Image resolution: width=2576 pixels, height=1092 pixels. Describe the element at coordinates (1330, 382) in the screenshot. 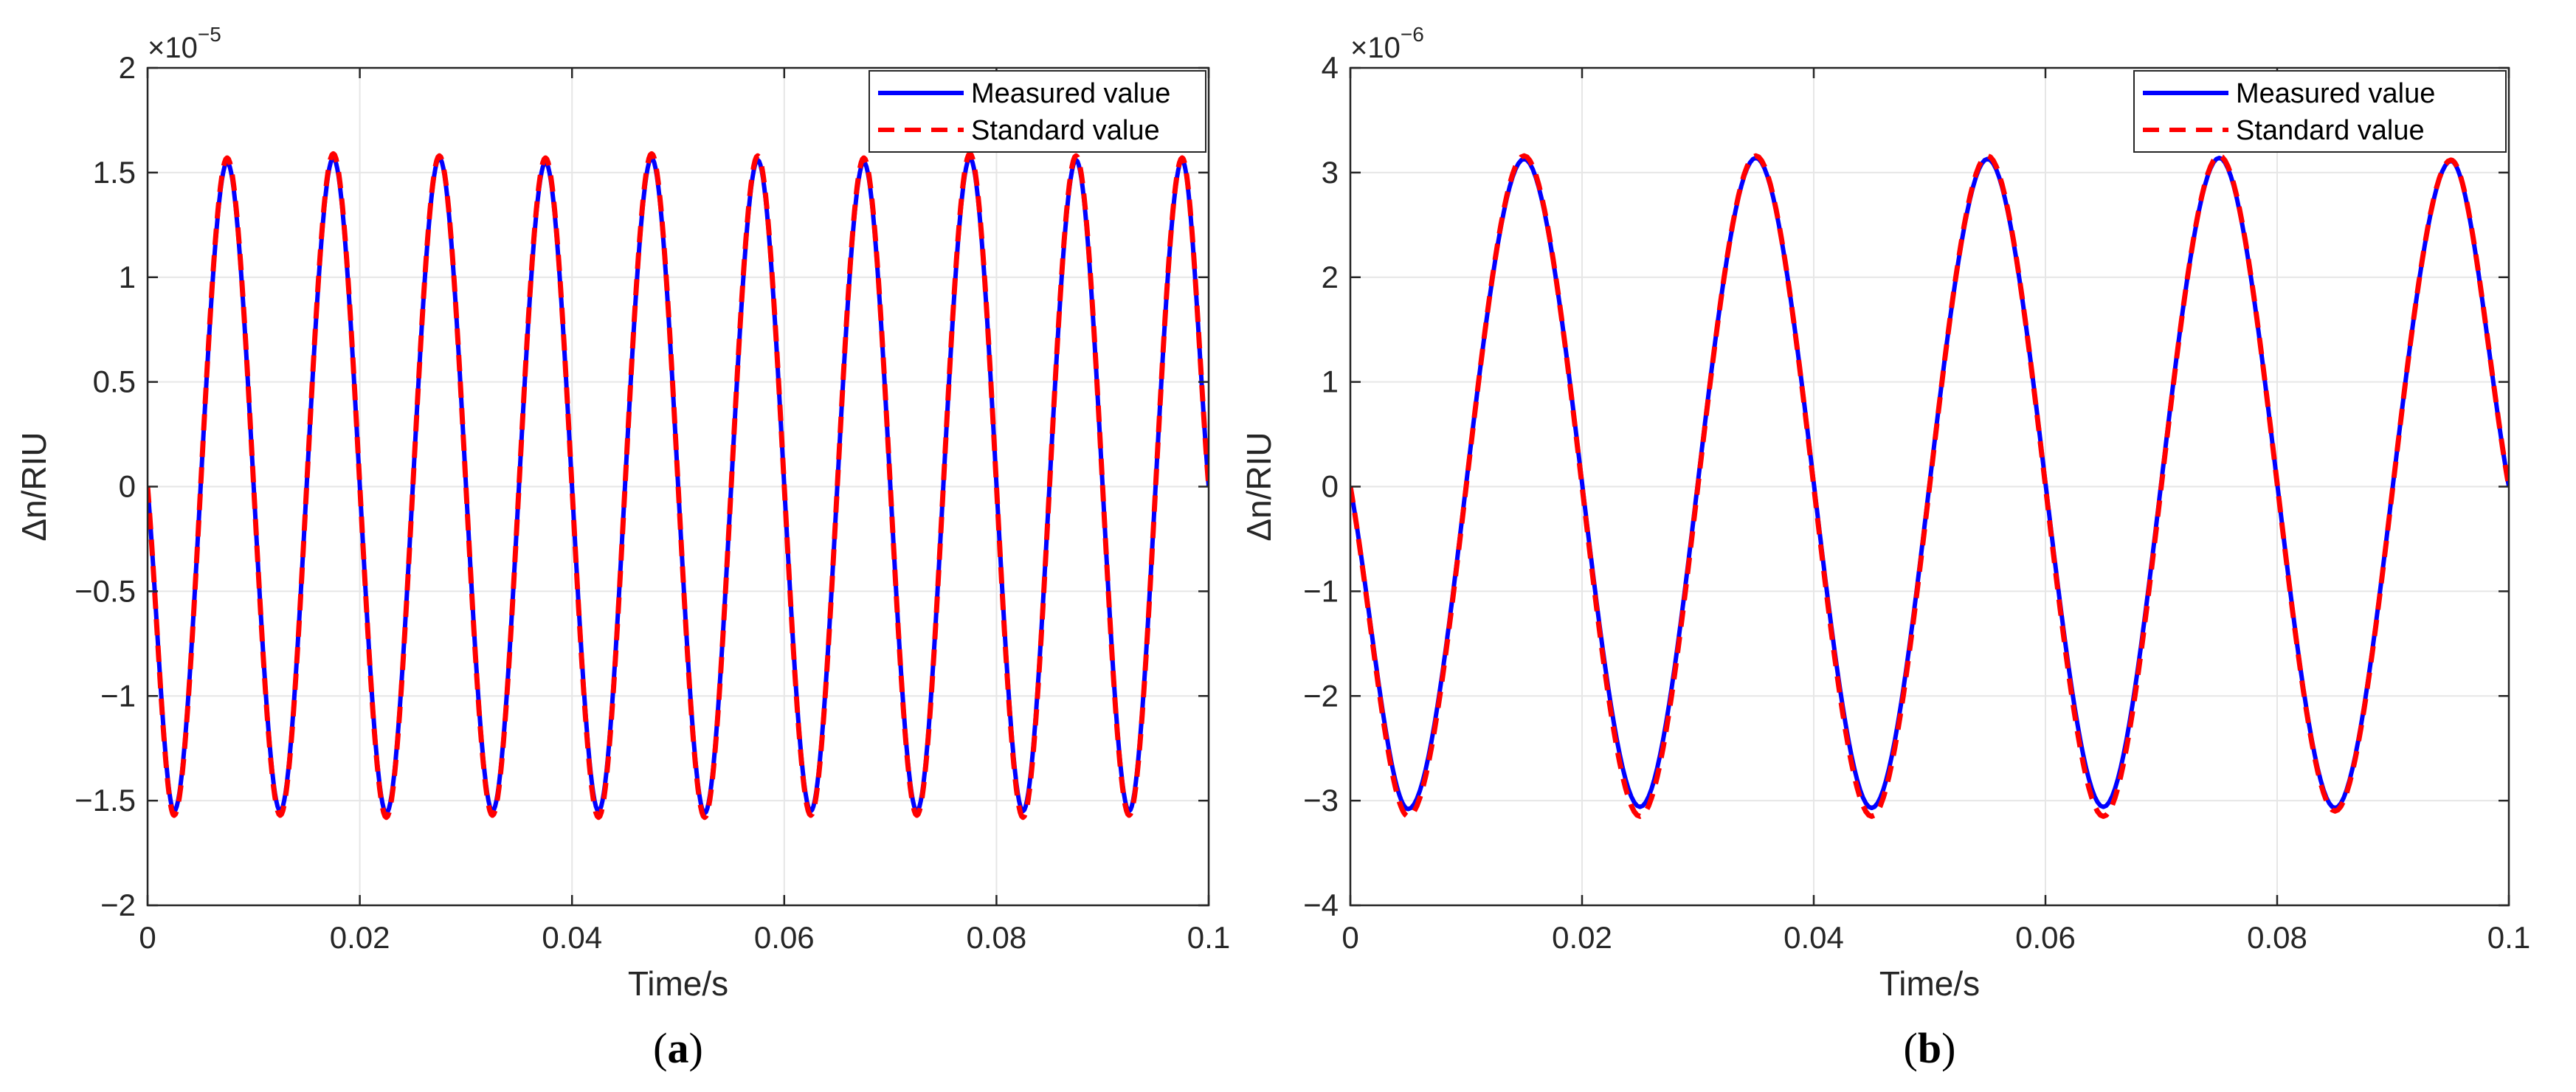

I see `panel-b-ytick-label-5: 1` at that location.